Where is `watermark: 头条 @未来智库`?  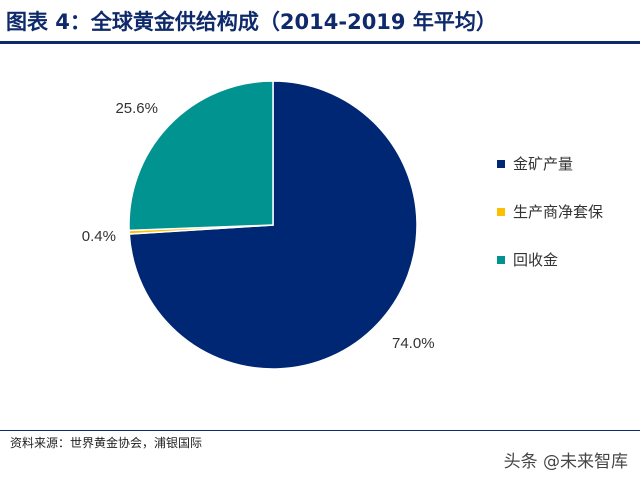
watermark: 头条 @未来智库 is located at coordinates (565, 462).